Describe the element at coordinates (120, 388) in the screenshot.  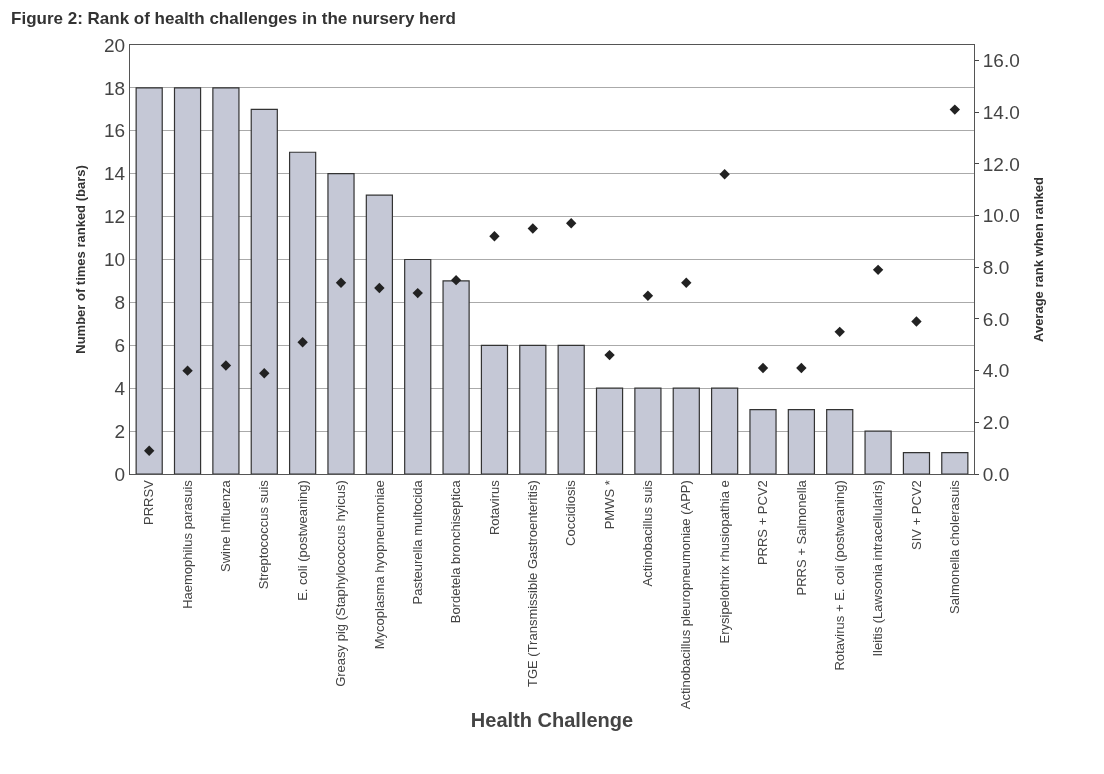
I see `y-tick-label: 4` at that location.